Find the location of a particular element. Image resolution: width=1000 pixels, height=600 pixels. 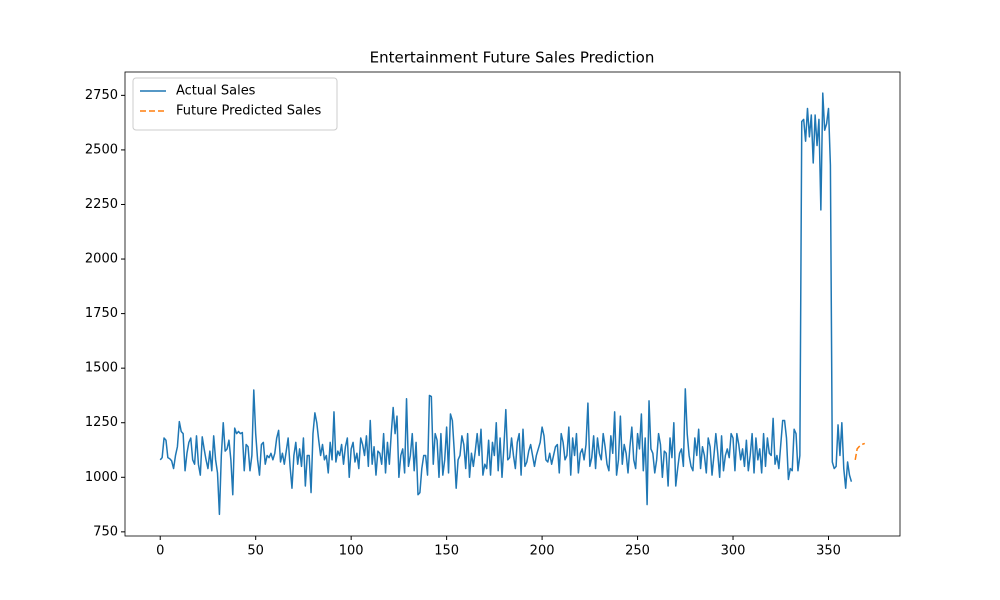

y-tick-label: 1750 is located at coordinates (101, 313).